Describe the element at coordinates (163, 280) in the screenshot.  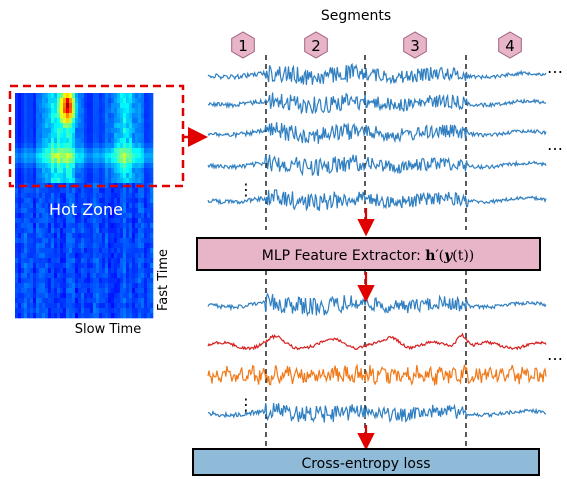
I see `fast-time-label: Fast Time` at that location.